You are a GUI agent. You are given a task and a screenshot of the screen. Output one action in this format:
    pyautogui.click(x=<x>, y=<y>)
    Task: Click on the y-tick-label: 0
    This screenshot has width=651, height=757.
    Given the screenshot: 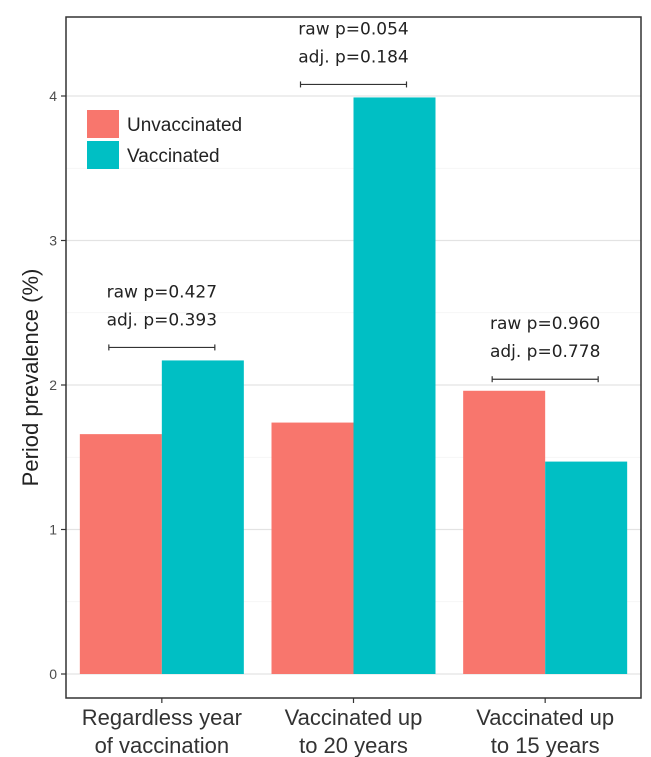 What is the action you would take?
    pyautogui.click(x=53, y=674)
    